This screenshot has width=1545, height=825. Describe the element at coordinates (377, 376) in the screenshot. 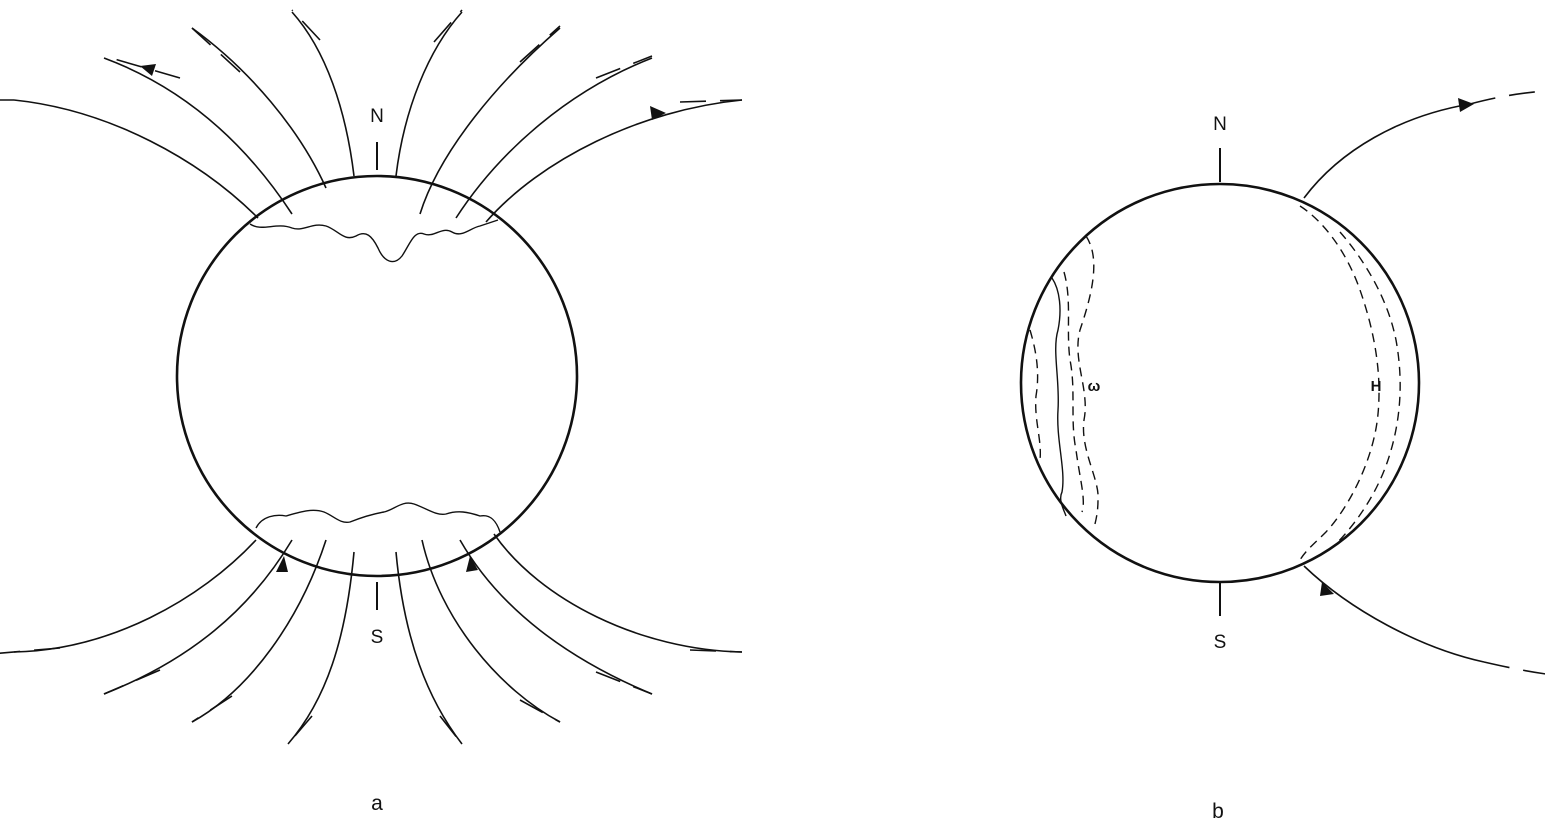

I see `panel-a-sphere` at that location.